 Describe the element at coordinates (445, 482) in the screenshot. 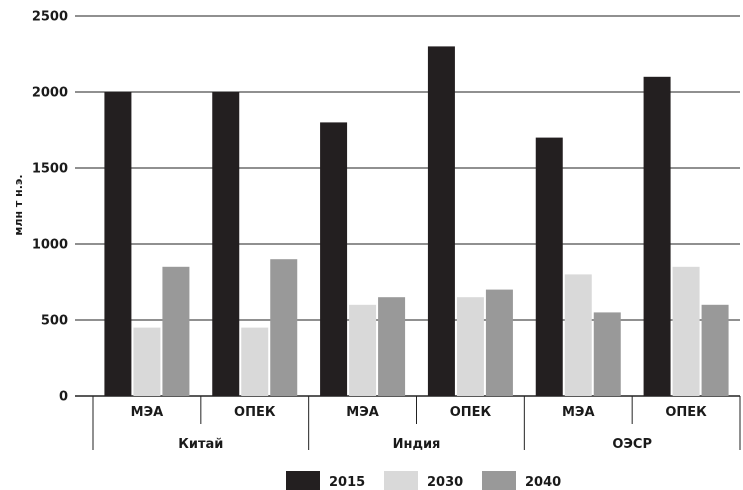

I see `legend-label-2030: 2030` at that location.